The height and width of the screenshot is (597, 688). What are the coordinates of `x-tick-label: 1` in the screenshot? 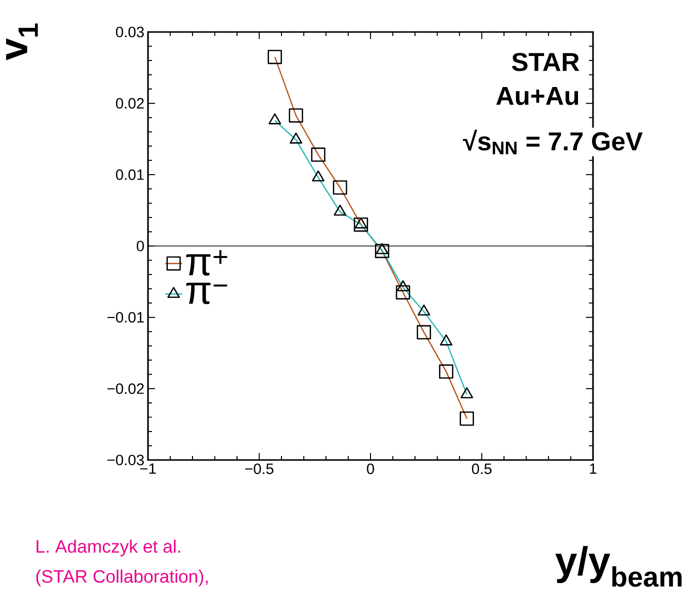 It's located at (593, 469).